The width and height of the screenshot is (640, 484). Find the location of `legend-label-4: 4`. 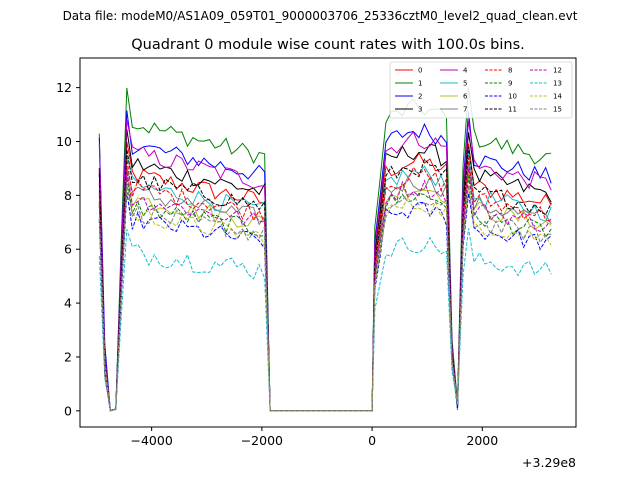

legend-label-4: 4 is located at coordinates (465, 71).